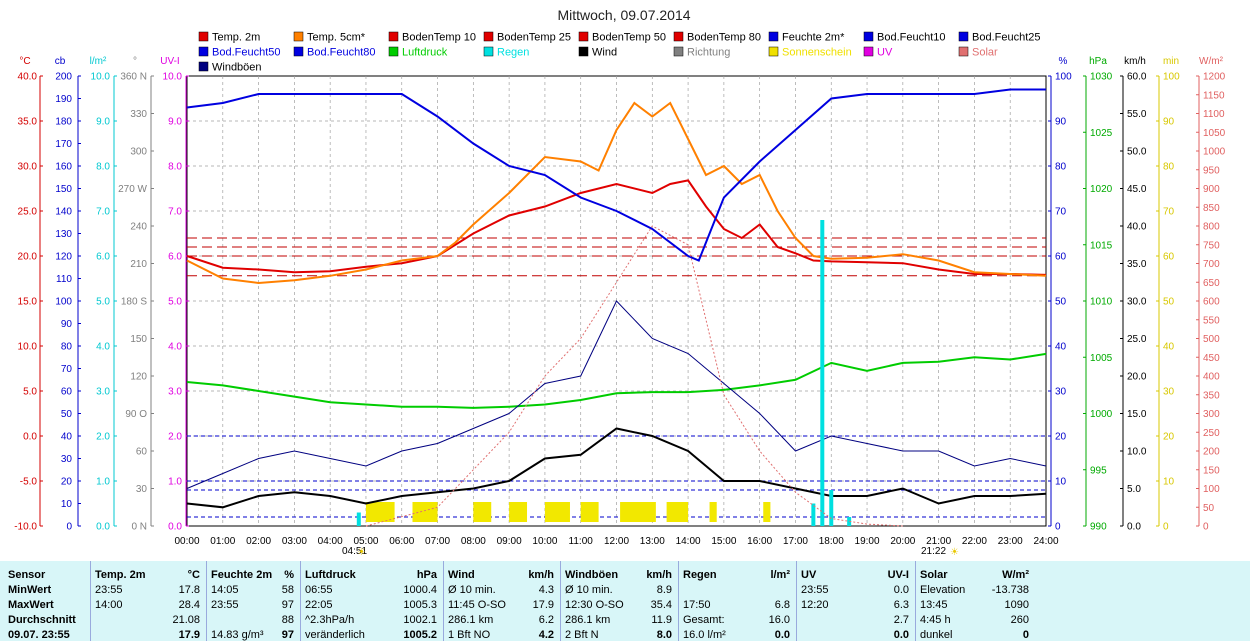  I want to click on legend-label: Luftdruck, so click(425, 53).